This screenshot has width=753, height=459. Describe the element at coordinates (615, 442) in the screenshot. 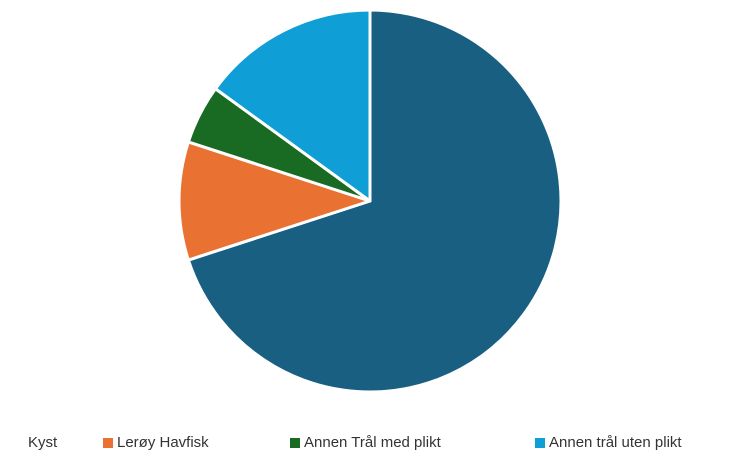

I see `legend-label: Annen trål uten plikt` at that location.